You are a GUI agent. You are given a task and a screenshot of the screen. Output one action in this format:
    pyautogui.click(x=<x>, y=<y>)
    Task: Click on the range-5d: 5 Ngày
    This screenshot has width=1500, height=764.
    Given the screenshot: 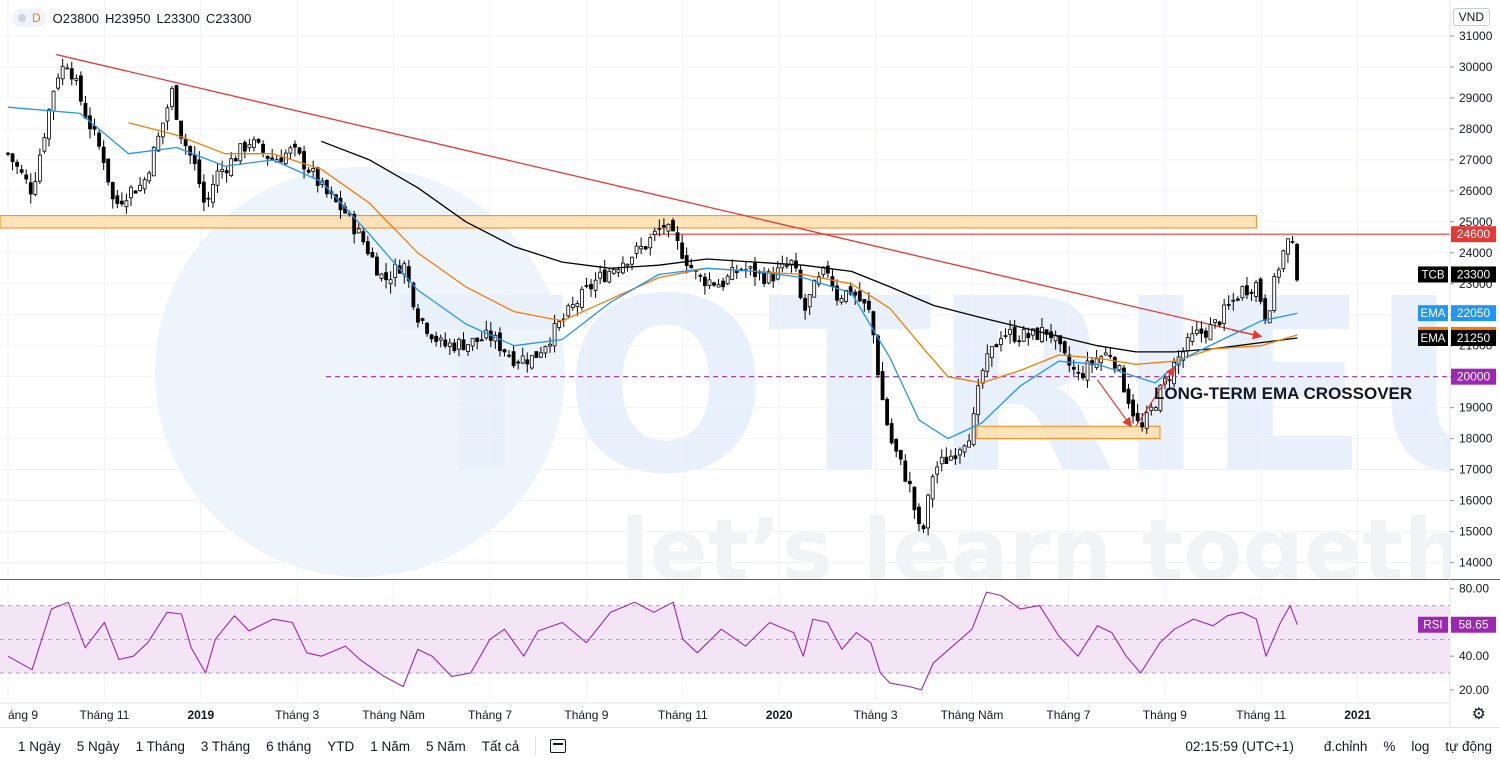 What is the action you would take?
    pyautogui.click(x=98, y=746)
    